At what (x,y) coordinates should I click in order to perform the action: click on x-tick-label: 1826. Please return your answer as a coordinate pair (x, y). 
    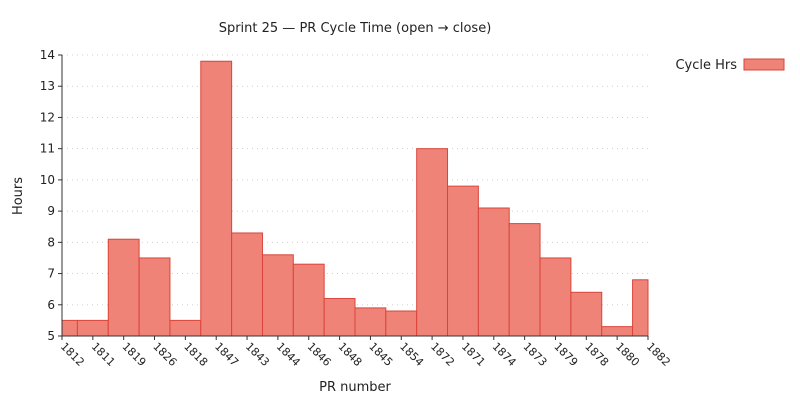
    Looking at the image, I should click on (164, 354).